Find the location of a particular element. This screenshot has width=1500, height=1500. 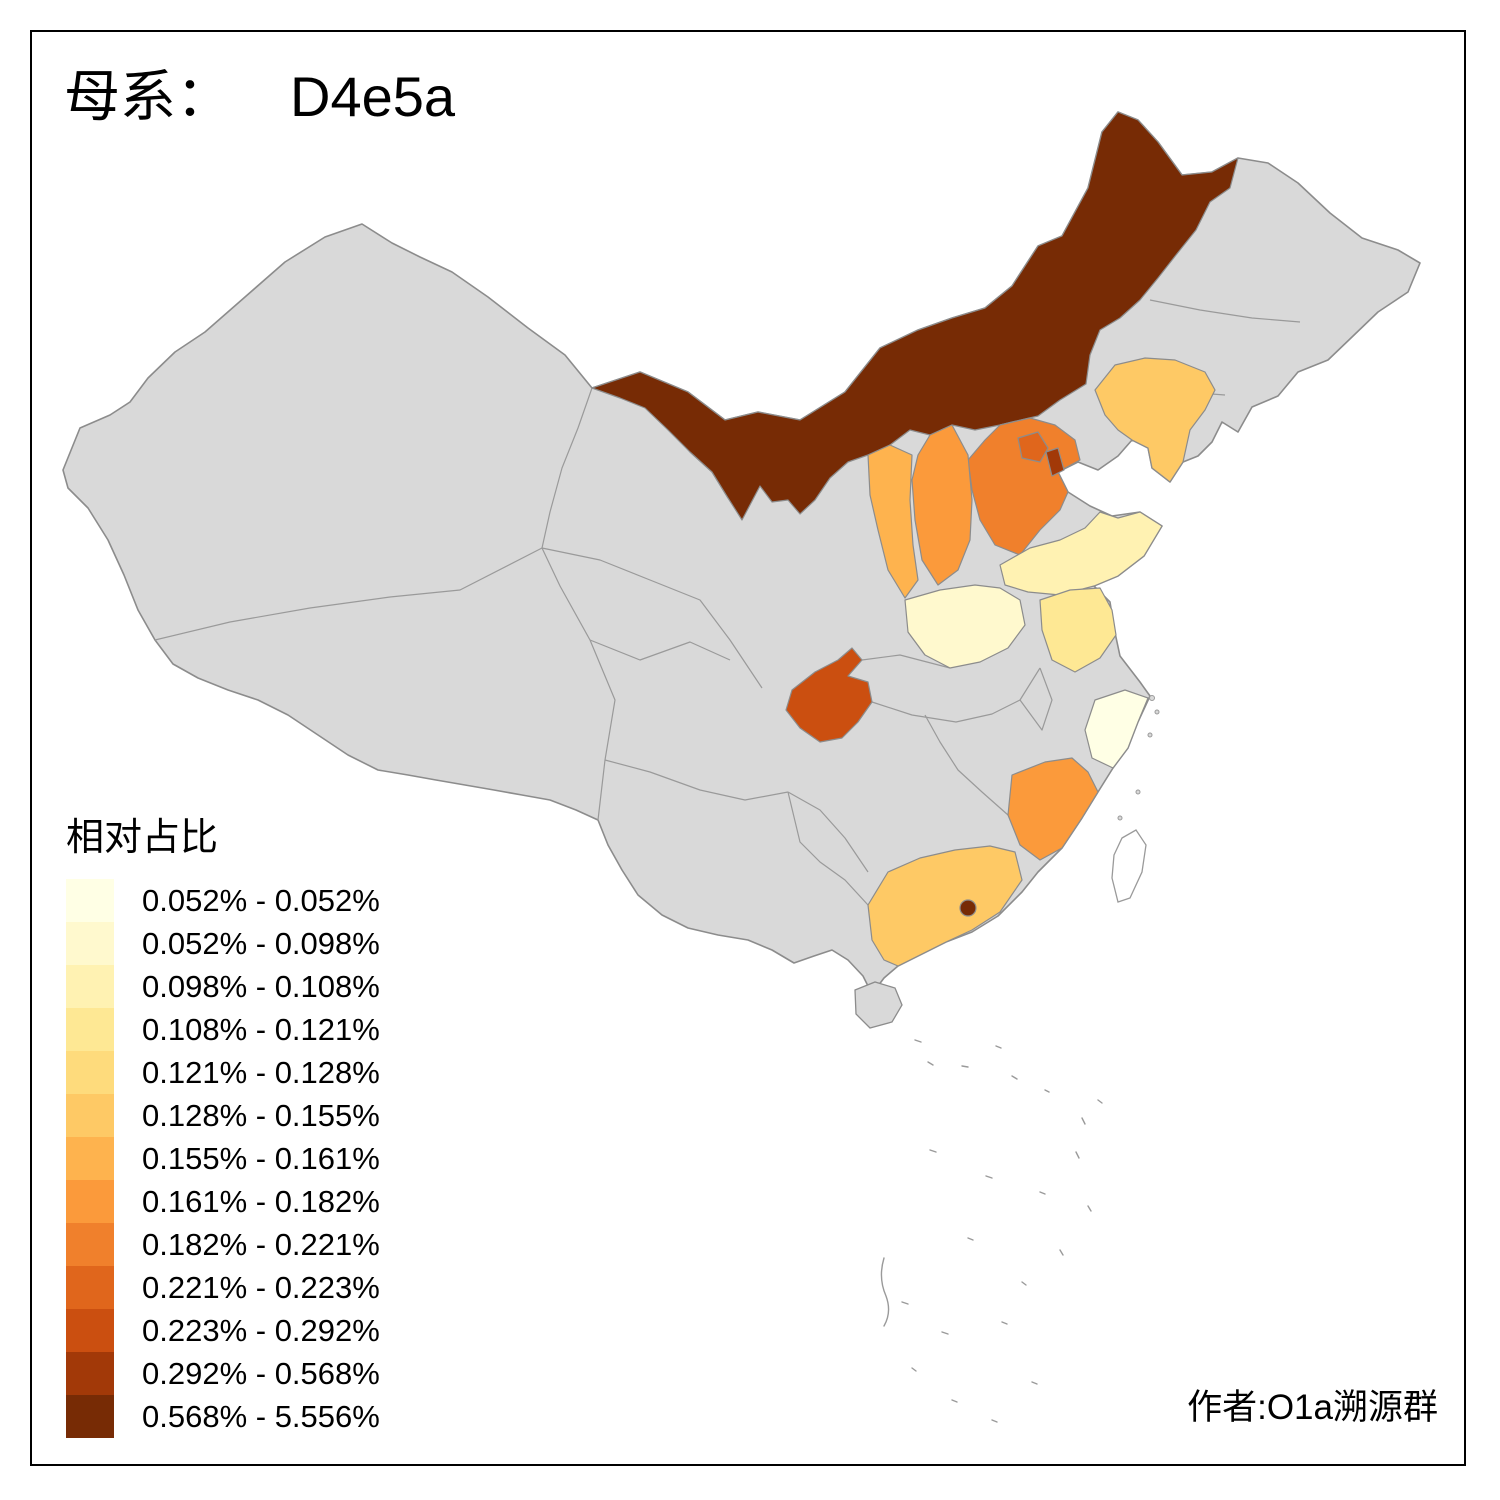

legend-row: 0.568% - 5.556% is located at coordinates (223, 1416).